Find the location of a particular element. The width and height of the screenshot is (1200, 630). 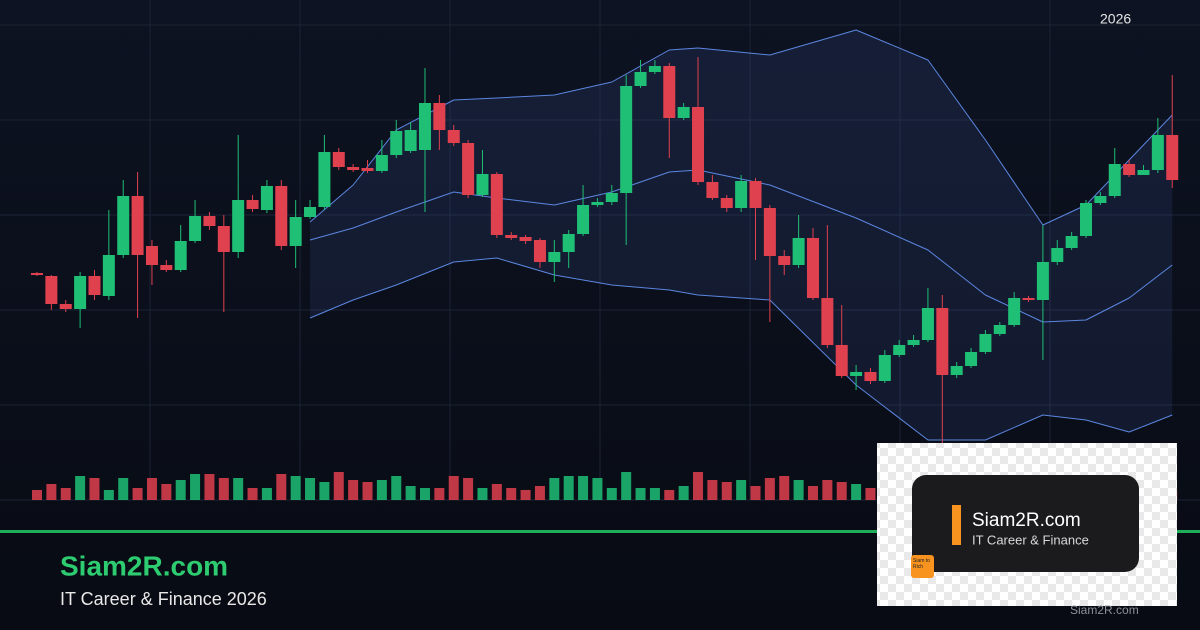

logo-title: Siam2R.com is located at coordinates (1026, 520).